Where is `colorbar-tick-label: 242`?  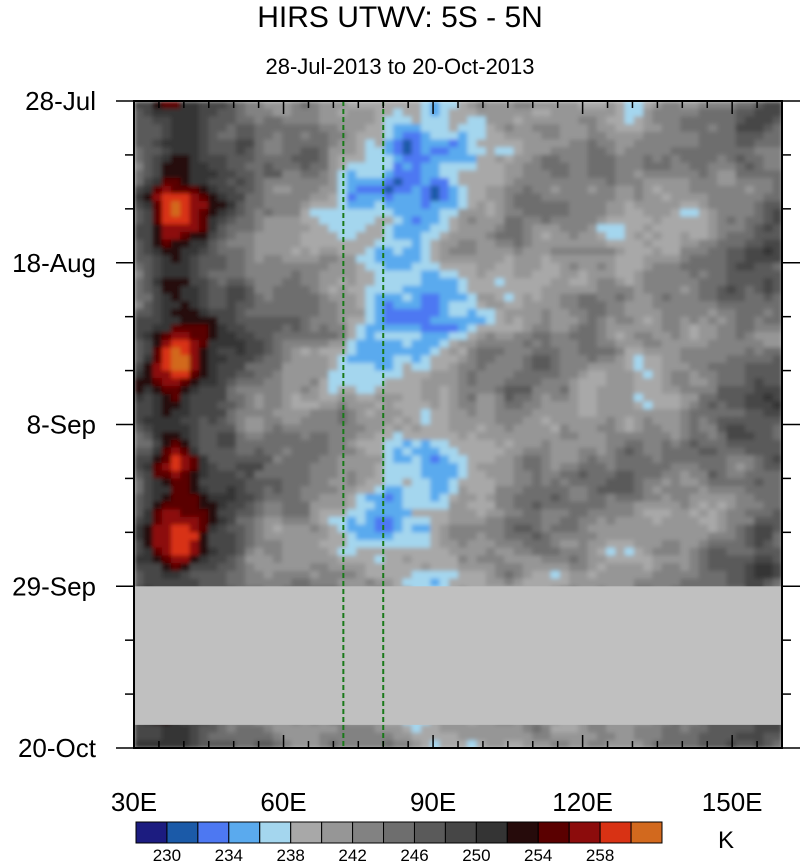 colorbar-tick-label: 242 is located at coordinates (352, 854).